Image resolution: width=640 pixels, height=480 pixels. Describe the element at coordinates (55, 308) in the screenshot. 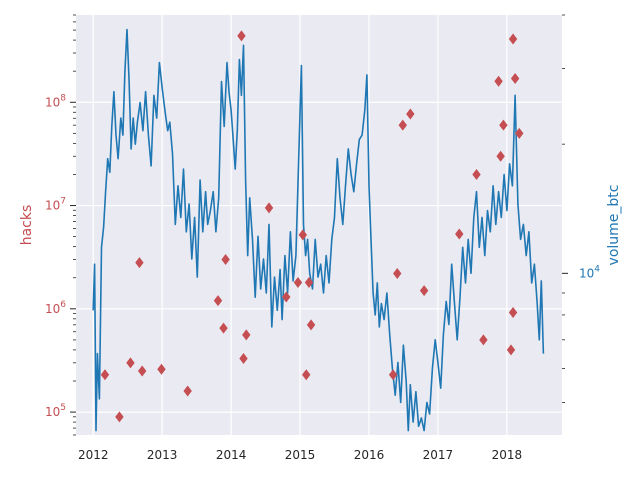

I see `left-tick-label: 10⁶` at that location.